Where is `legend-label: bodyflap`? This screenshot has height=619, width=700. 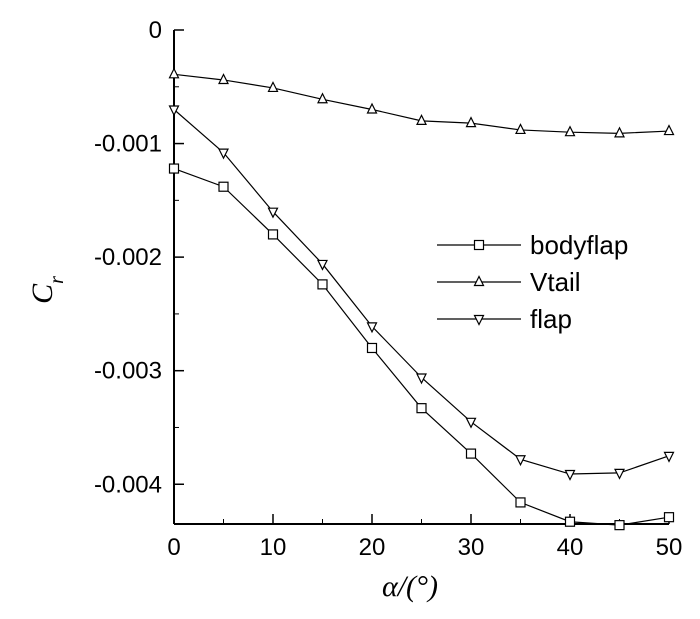 legend-label: bodyflap is located at coordinates (579, 245).